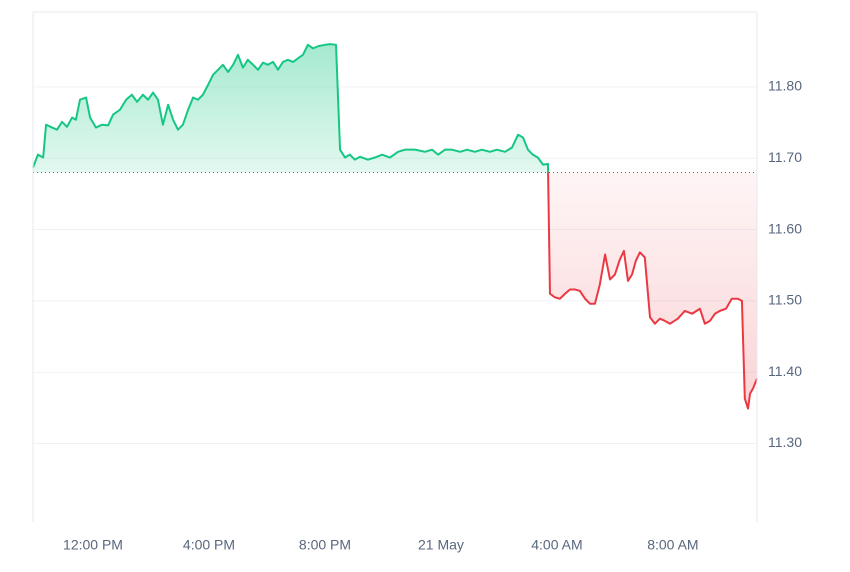 Image resolution: width=850 pixels, height=572 pixels. Describe the element at coordinates (209, 545) in the screenshot. I see `x-tick-label: 4:00 PM` at that location.